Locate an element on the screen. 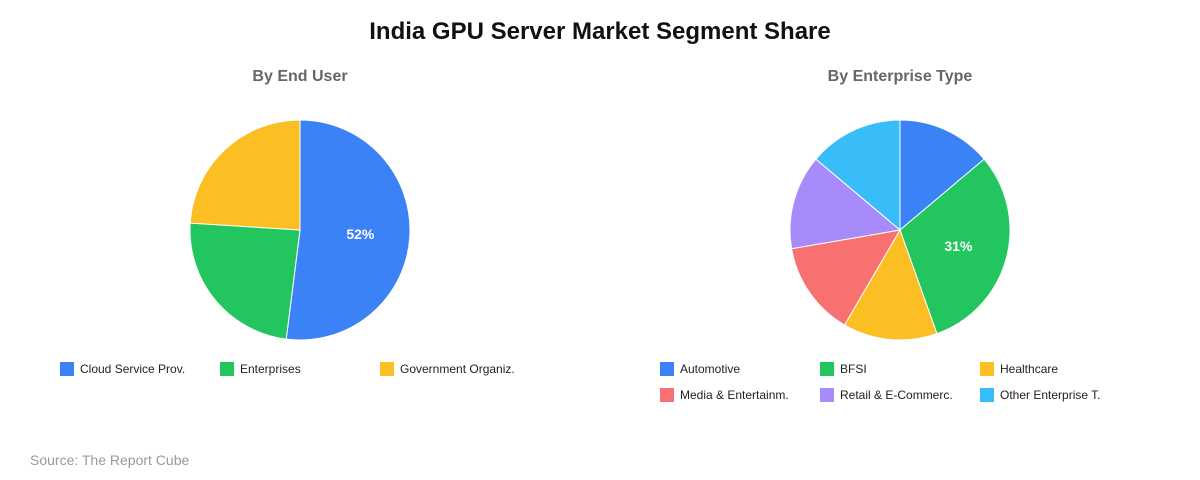 This screenshot has width=1200, height=480. legend-label: Enterprises is located at coordinates (270, 369).